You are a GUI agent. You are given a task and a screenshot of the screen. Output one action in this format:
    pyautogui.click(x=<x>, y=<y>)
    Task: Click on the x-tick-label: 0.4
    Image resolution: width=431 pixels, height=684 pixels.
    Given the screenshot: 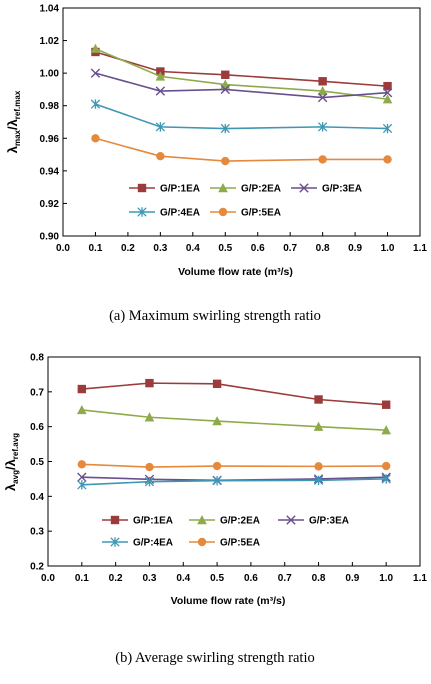 What is the action you would take?
    pyautogui.click(x=183, y=578)
    